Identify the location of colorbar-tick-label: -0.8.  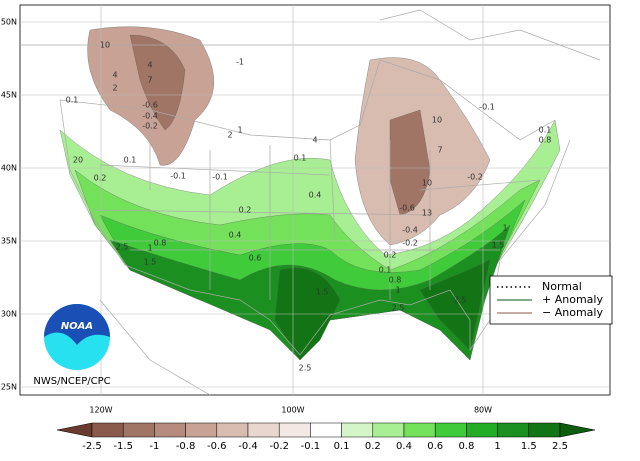
(186, 446).